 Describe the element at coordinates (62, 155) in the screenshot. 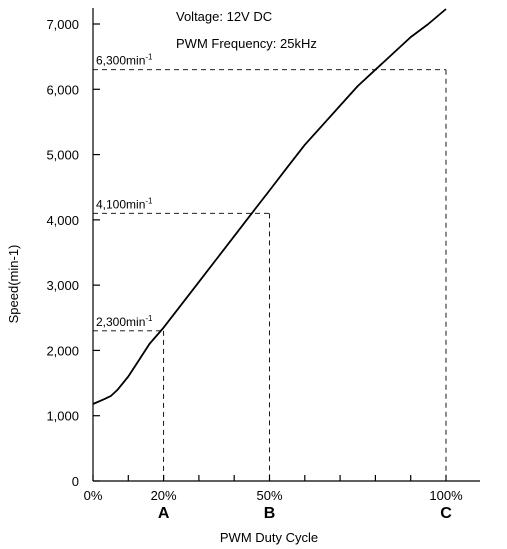

I see `y-tick-label: 5,000` at that location.